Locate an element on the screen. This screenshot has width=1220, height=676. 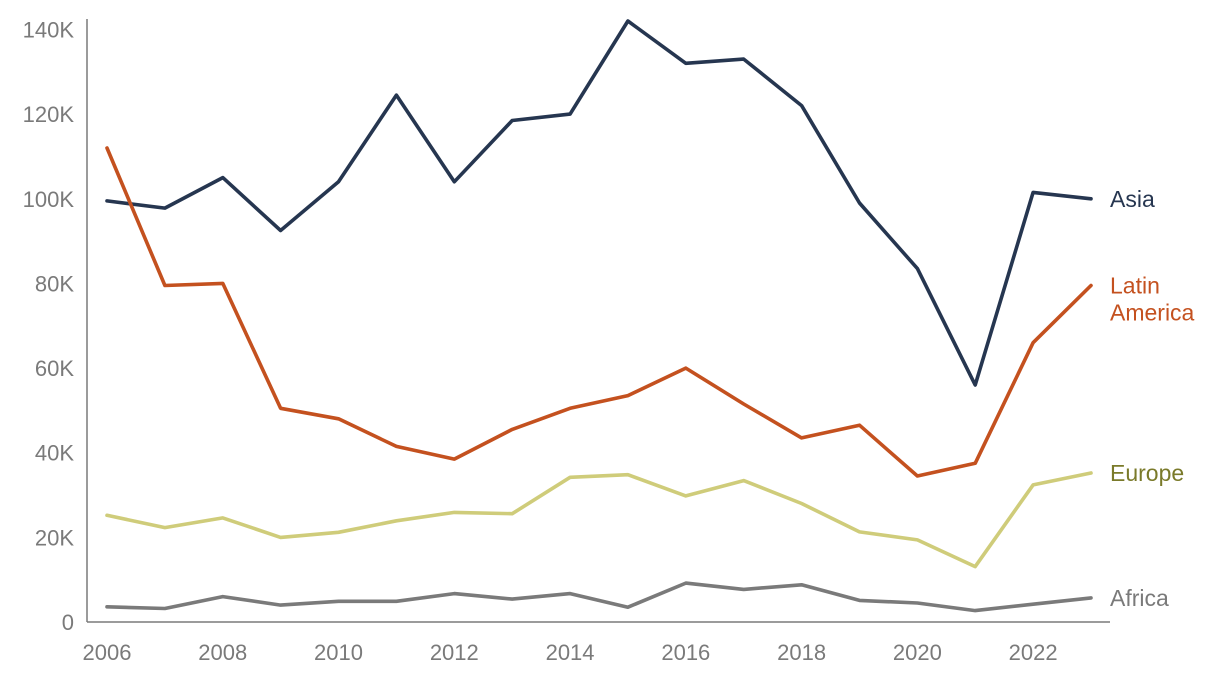
series-label-line: America is located at coordinates (1152, 313).